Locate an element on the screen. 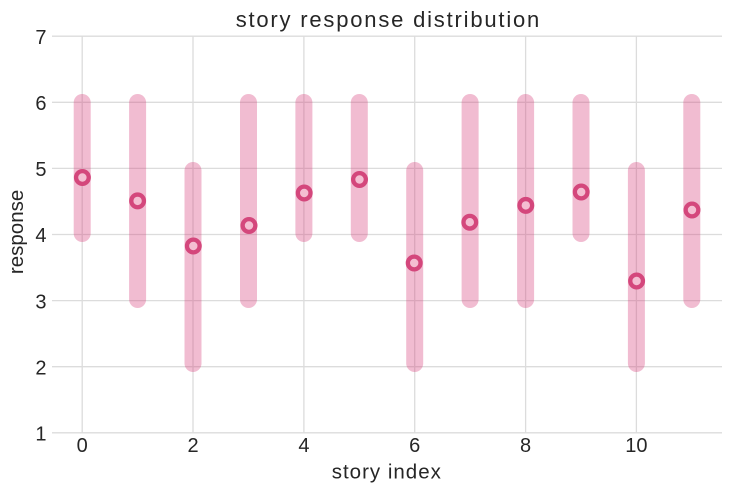  svg-text: 1 is located at coordinates (40, 435).